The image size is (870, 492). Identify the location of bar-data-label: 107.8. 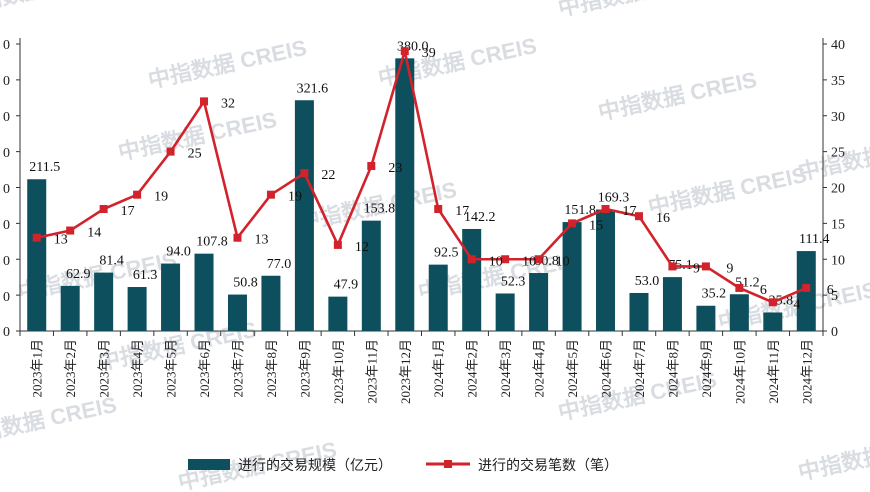
(212, 242).